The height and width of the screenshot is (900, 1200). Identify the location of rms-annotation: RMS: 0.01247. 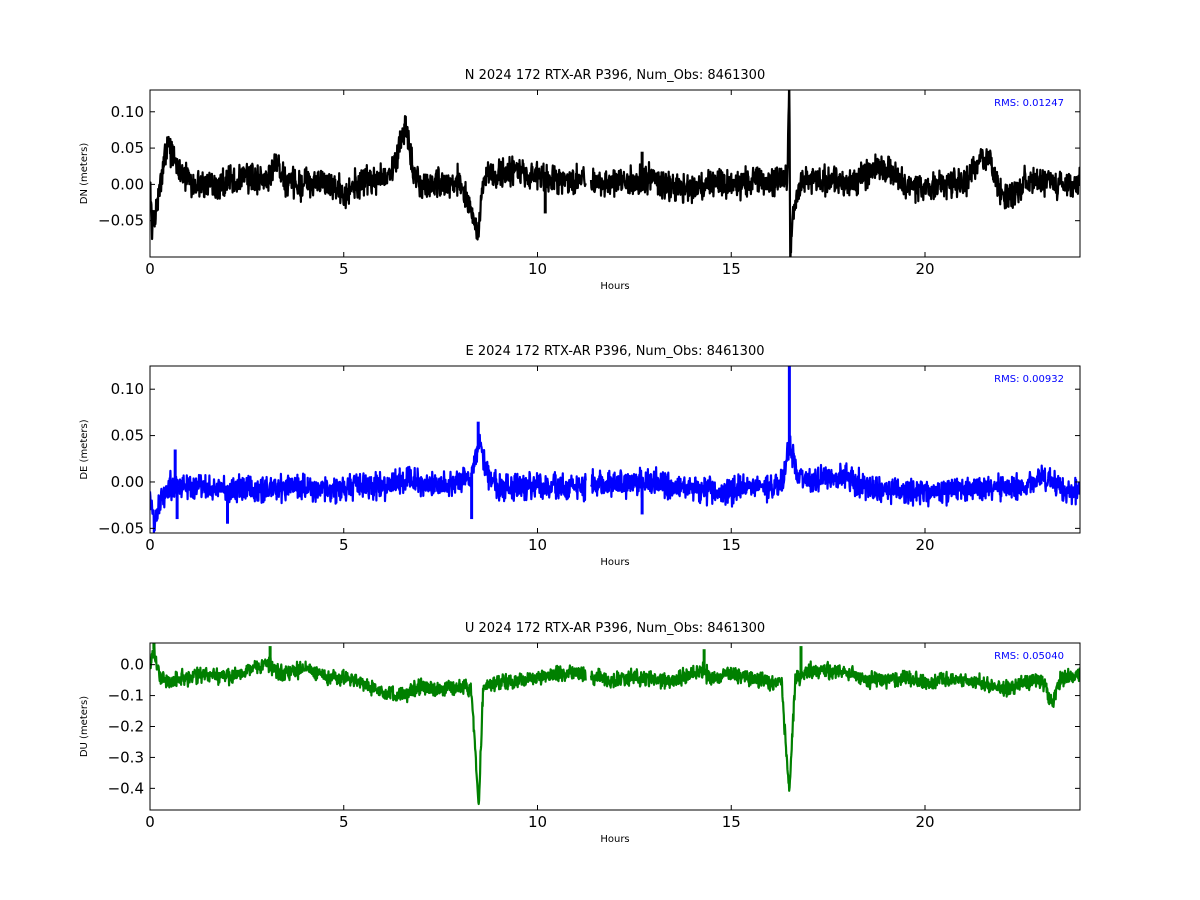
(1029, 103).